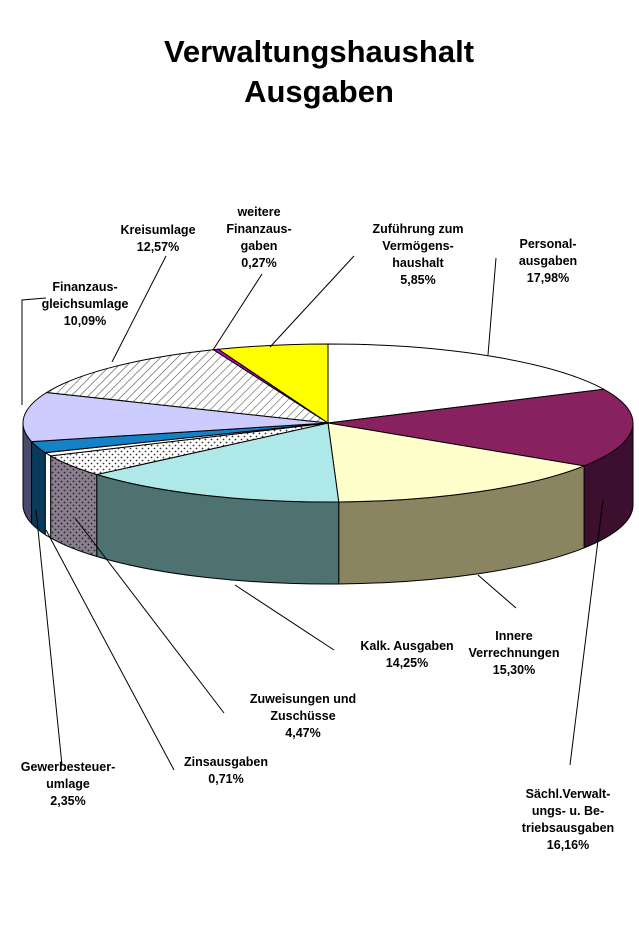 The width and height of the screenshot is (639, 928). I want to click on slice-label-innere-verrechnungen: Innere Verrechnungen 15,30%, so click(514, 653).